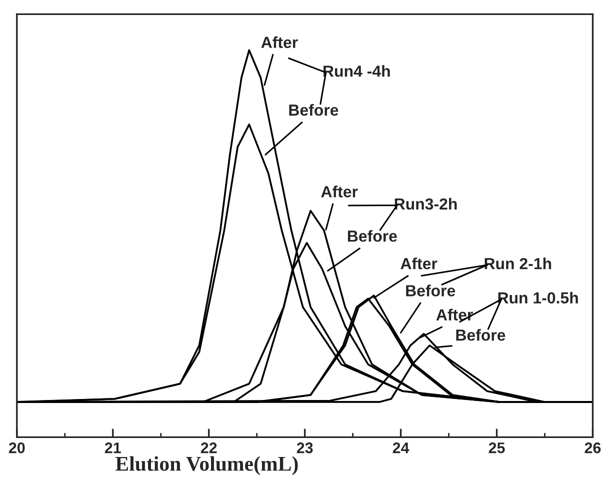  What do you see at coordinates (592, 448) in the screenshot?
I see `x-tick-label: 26` at bounding box center [592, 448].